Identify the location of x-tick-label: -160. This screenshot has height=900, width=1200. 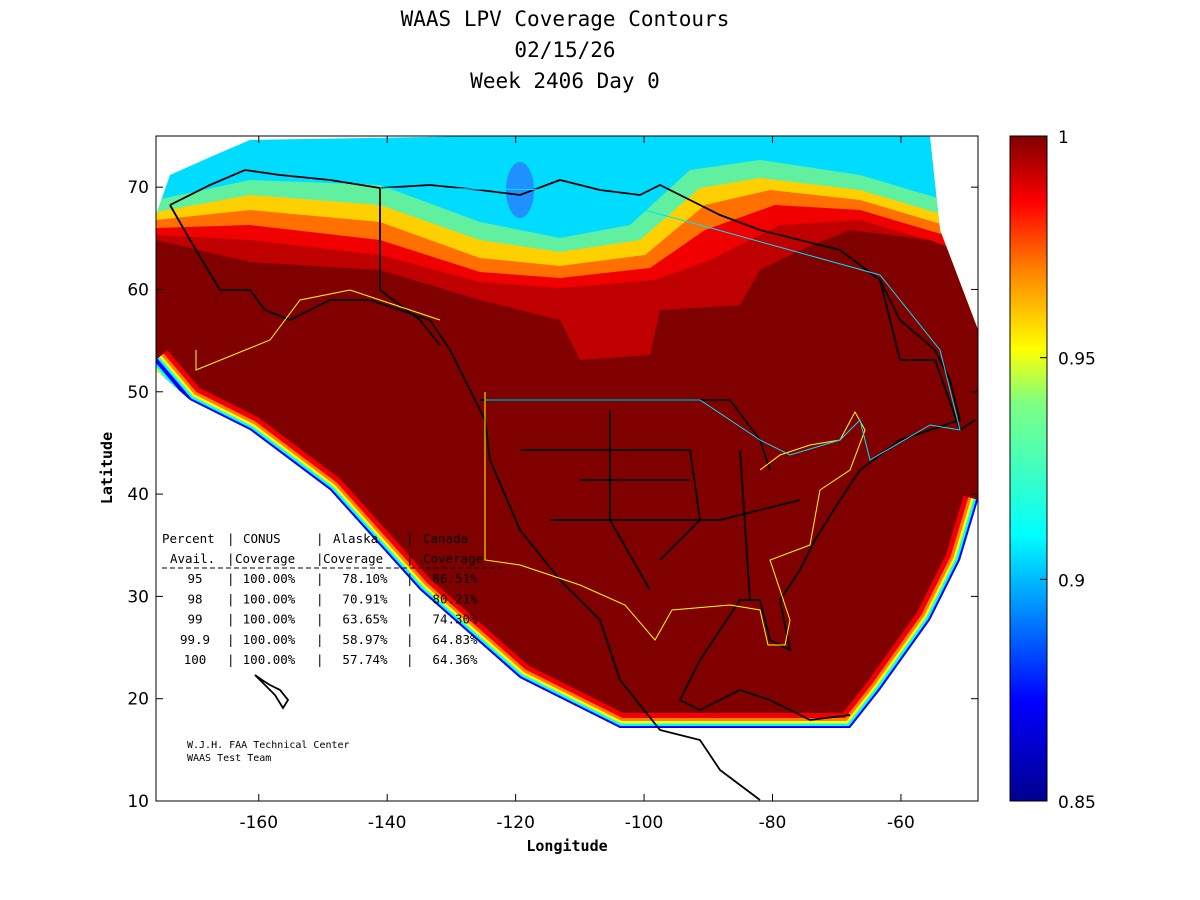
(258, 823).